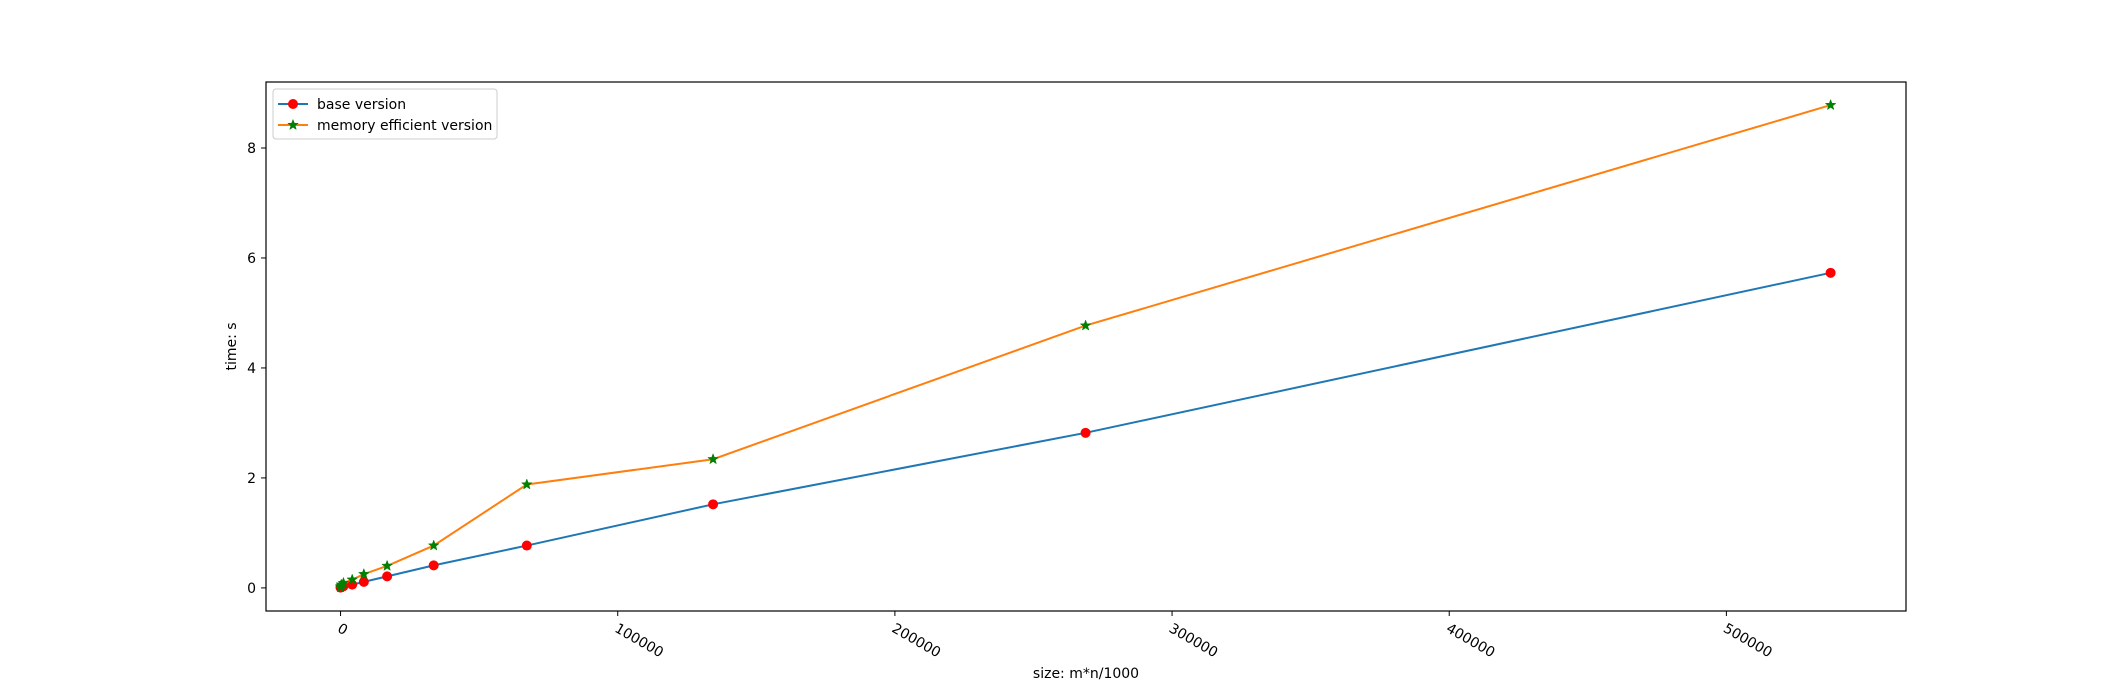  What do you see at coordinates (343, 630) in the screenshot?
I see `x-tick-label: 0` at bounding box center [343, 630].